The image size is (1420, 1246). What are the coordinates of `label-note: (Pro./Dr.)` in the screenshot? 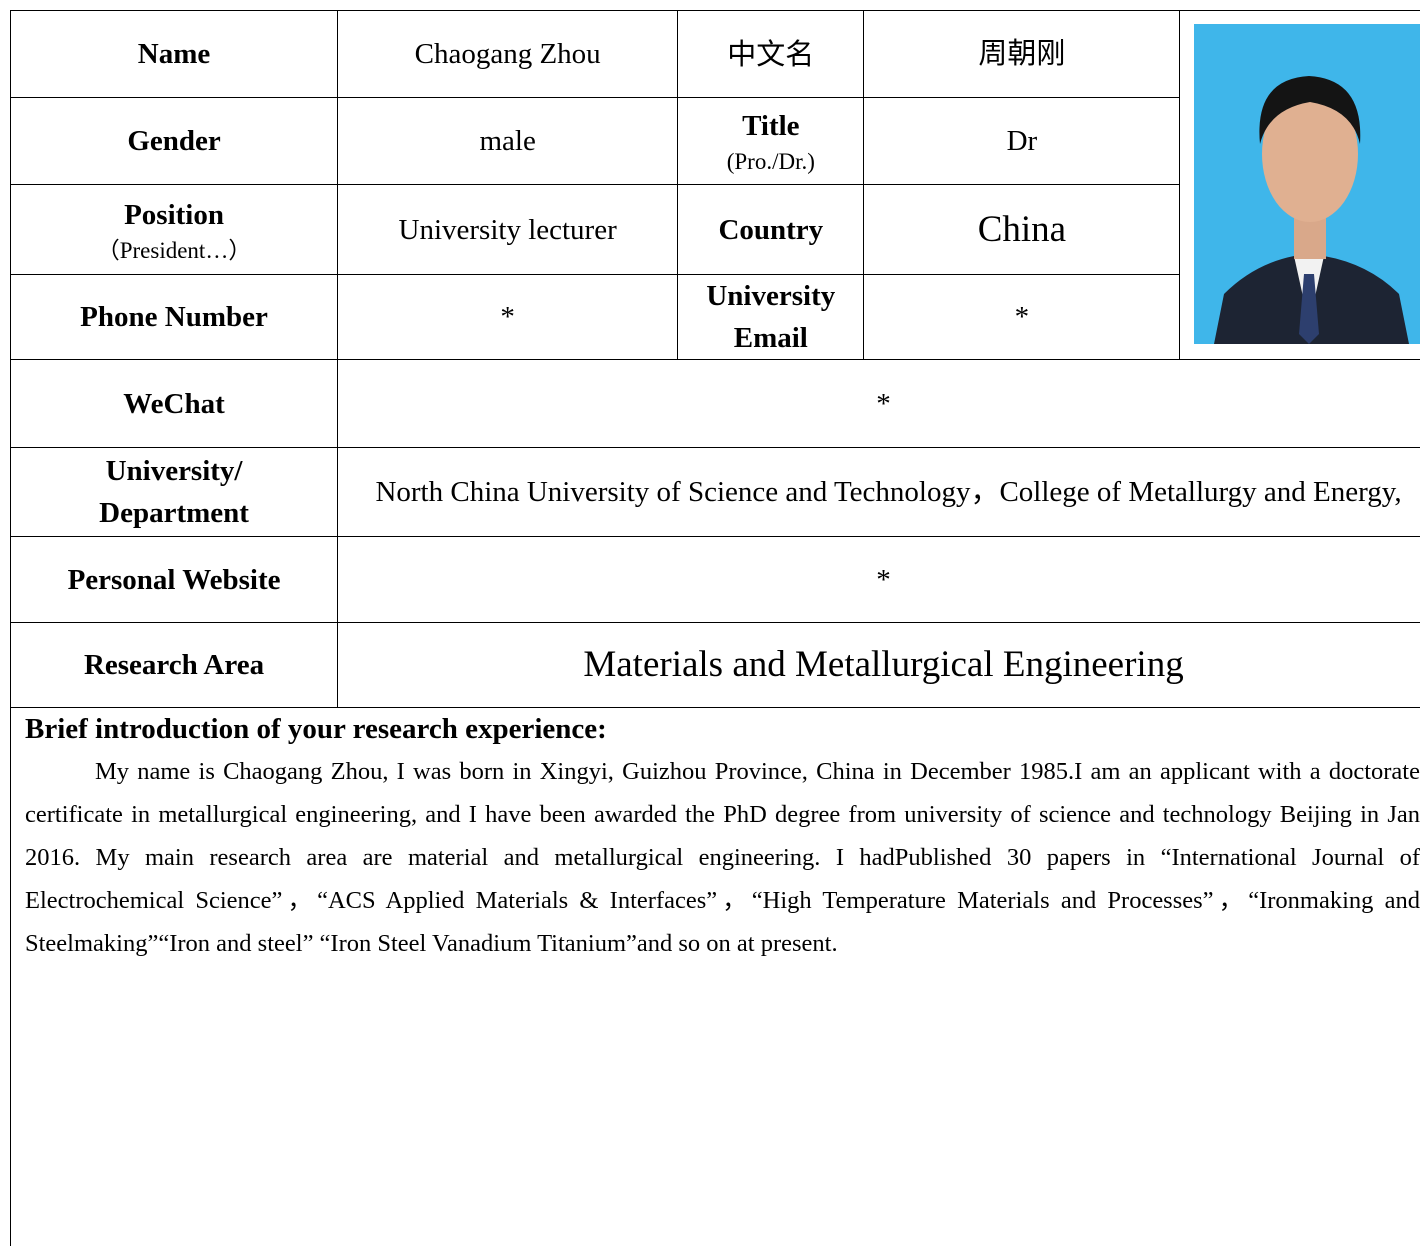 It's located at (770, 162).